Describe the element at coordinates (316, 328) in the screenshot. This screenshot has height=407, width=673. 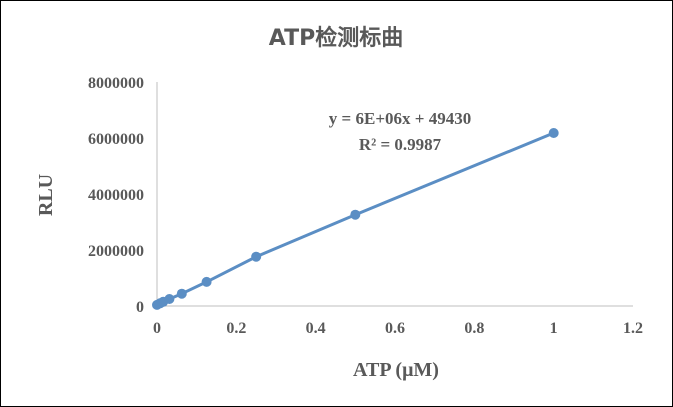
I see `x-tick-label: 0.4` at that location.